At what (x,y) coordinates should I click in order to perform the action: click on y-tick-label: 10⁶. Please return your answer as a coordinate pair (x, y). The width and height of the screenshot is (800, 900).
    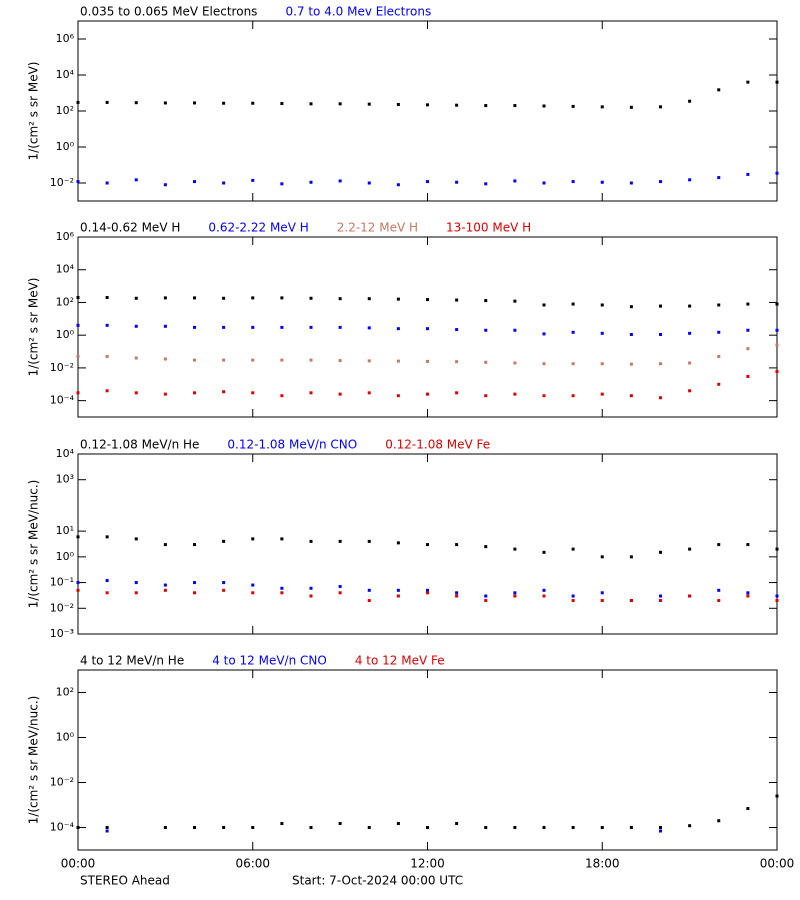
    Looking at the image, I should click on (65, 236).